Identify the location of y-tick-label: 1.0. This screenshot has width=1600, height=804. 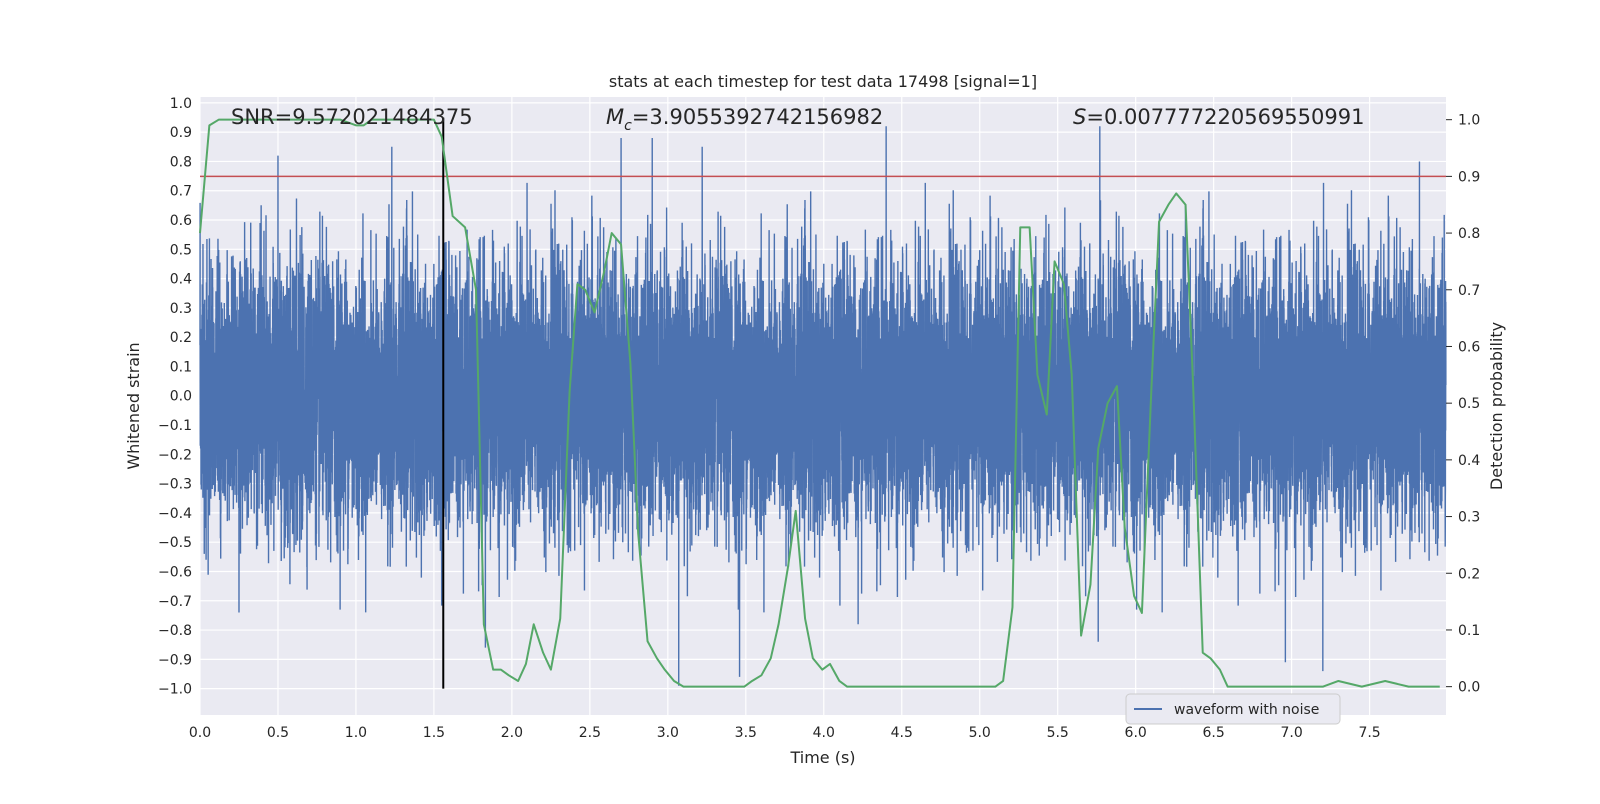
(181, 104).